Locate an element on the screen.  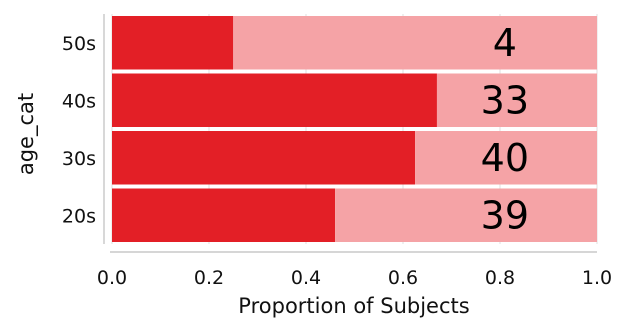
y-tick-label: 30s is located at coordinates (79, 159).